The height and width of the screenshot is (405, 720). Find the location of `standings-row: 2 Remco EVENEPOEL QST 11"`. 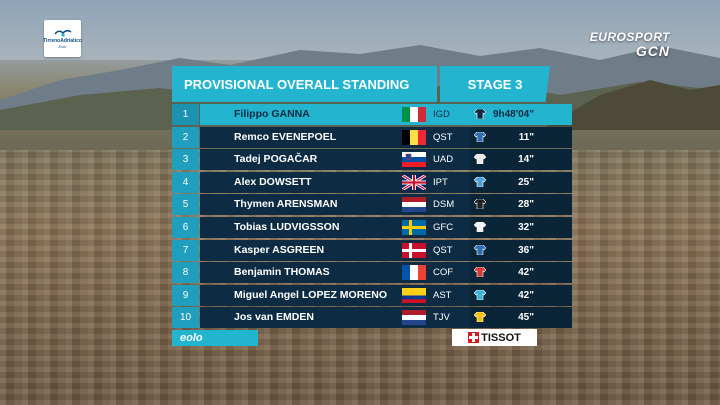

standings-row: 2 Remco EVENEPOEL QST 11" is located at coordinates (372, 137).